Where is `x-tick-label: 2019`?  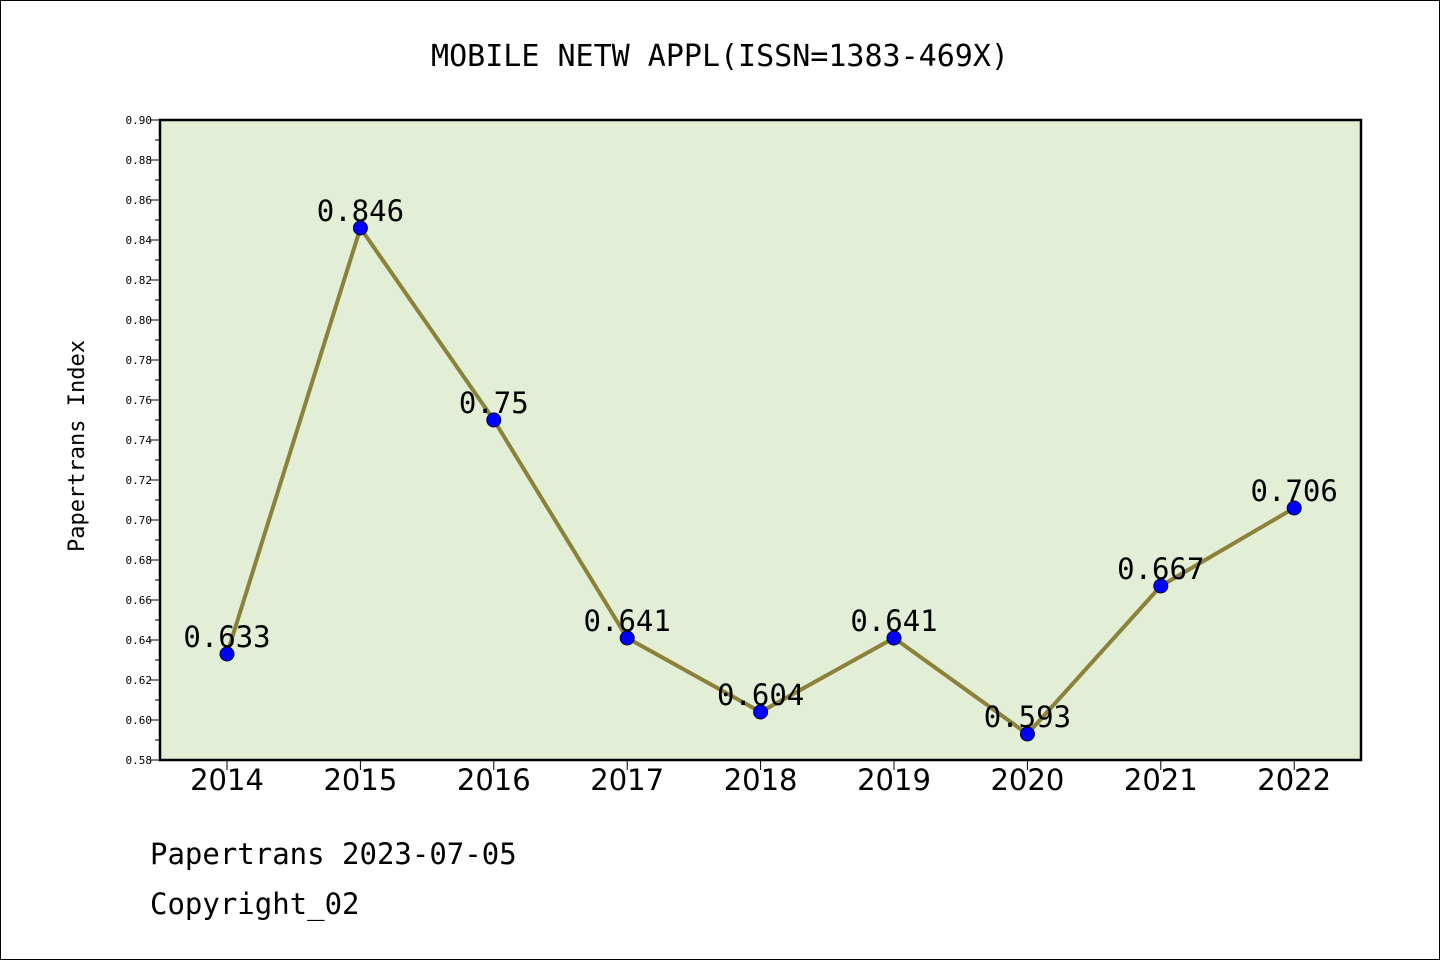 x-tick-label: 2019 is located at coordinates (894, 780).